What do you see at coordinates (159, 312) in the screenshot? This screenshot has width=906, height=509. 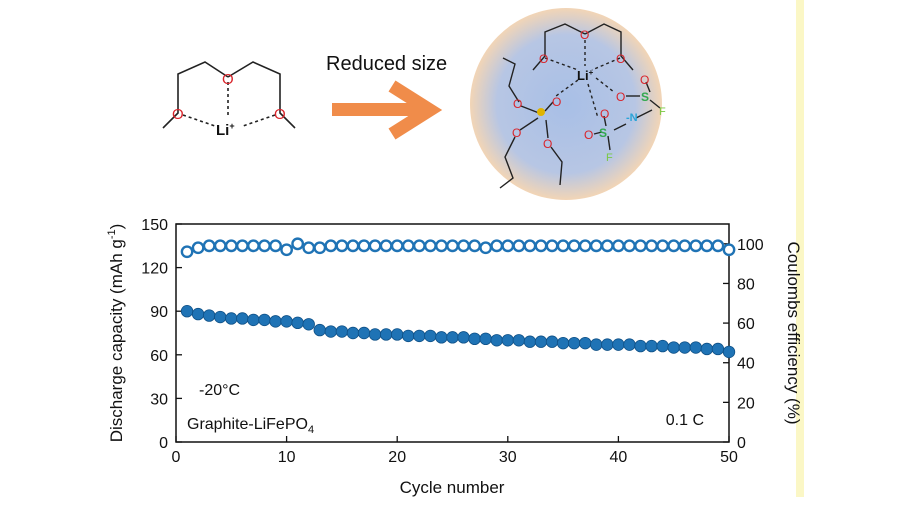 I see `y-tick-label: 90` at bounding box center [159, 312].